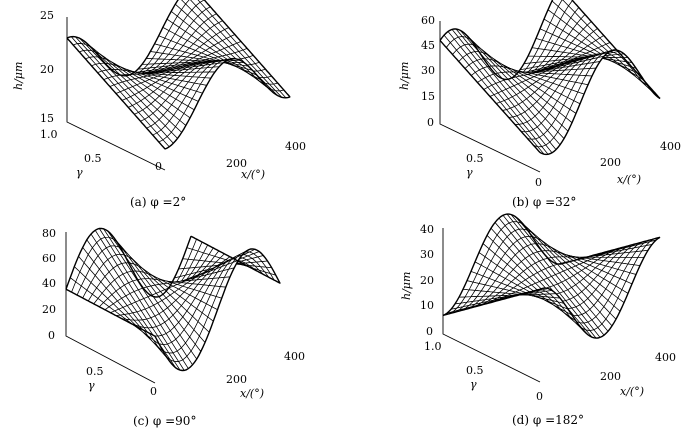 This screenshot has width=700, height=442. Describe the element at coordinates (670, 146) in the screenshot. I see `x-tick-b-2: 400` at that location.